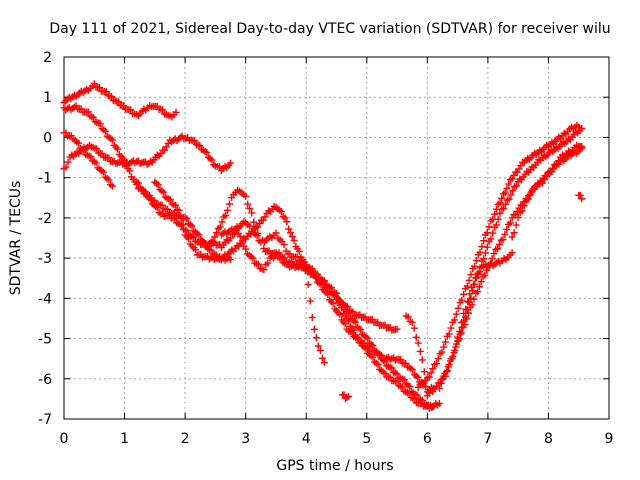  What do you see at coordinates (45, 299) in the screenshot?
I see `y-tick-label: -4` at bounding box center [45, 299].